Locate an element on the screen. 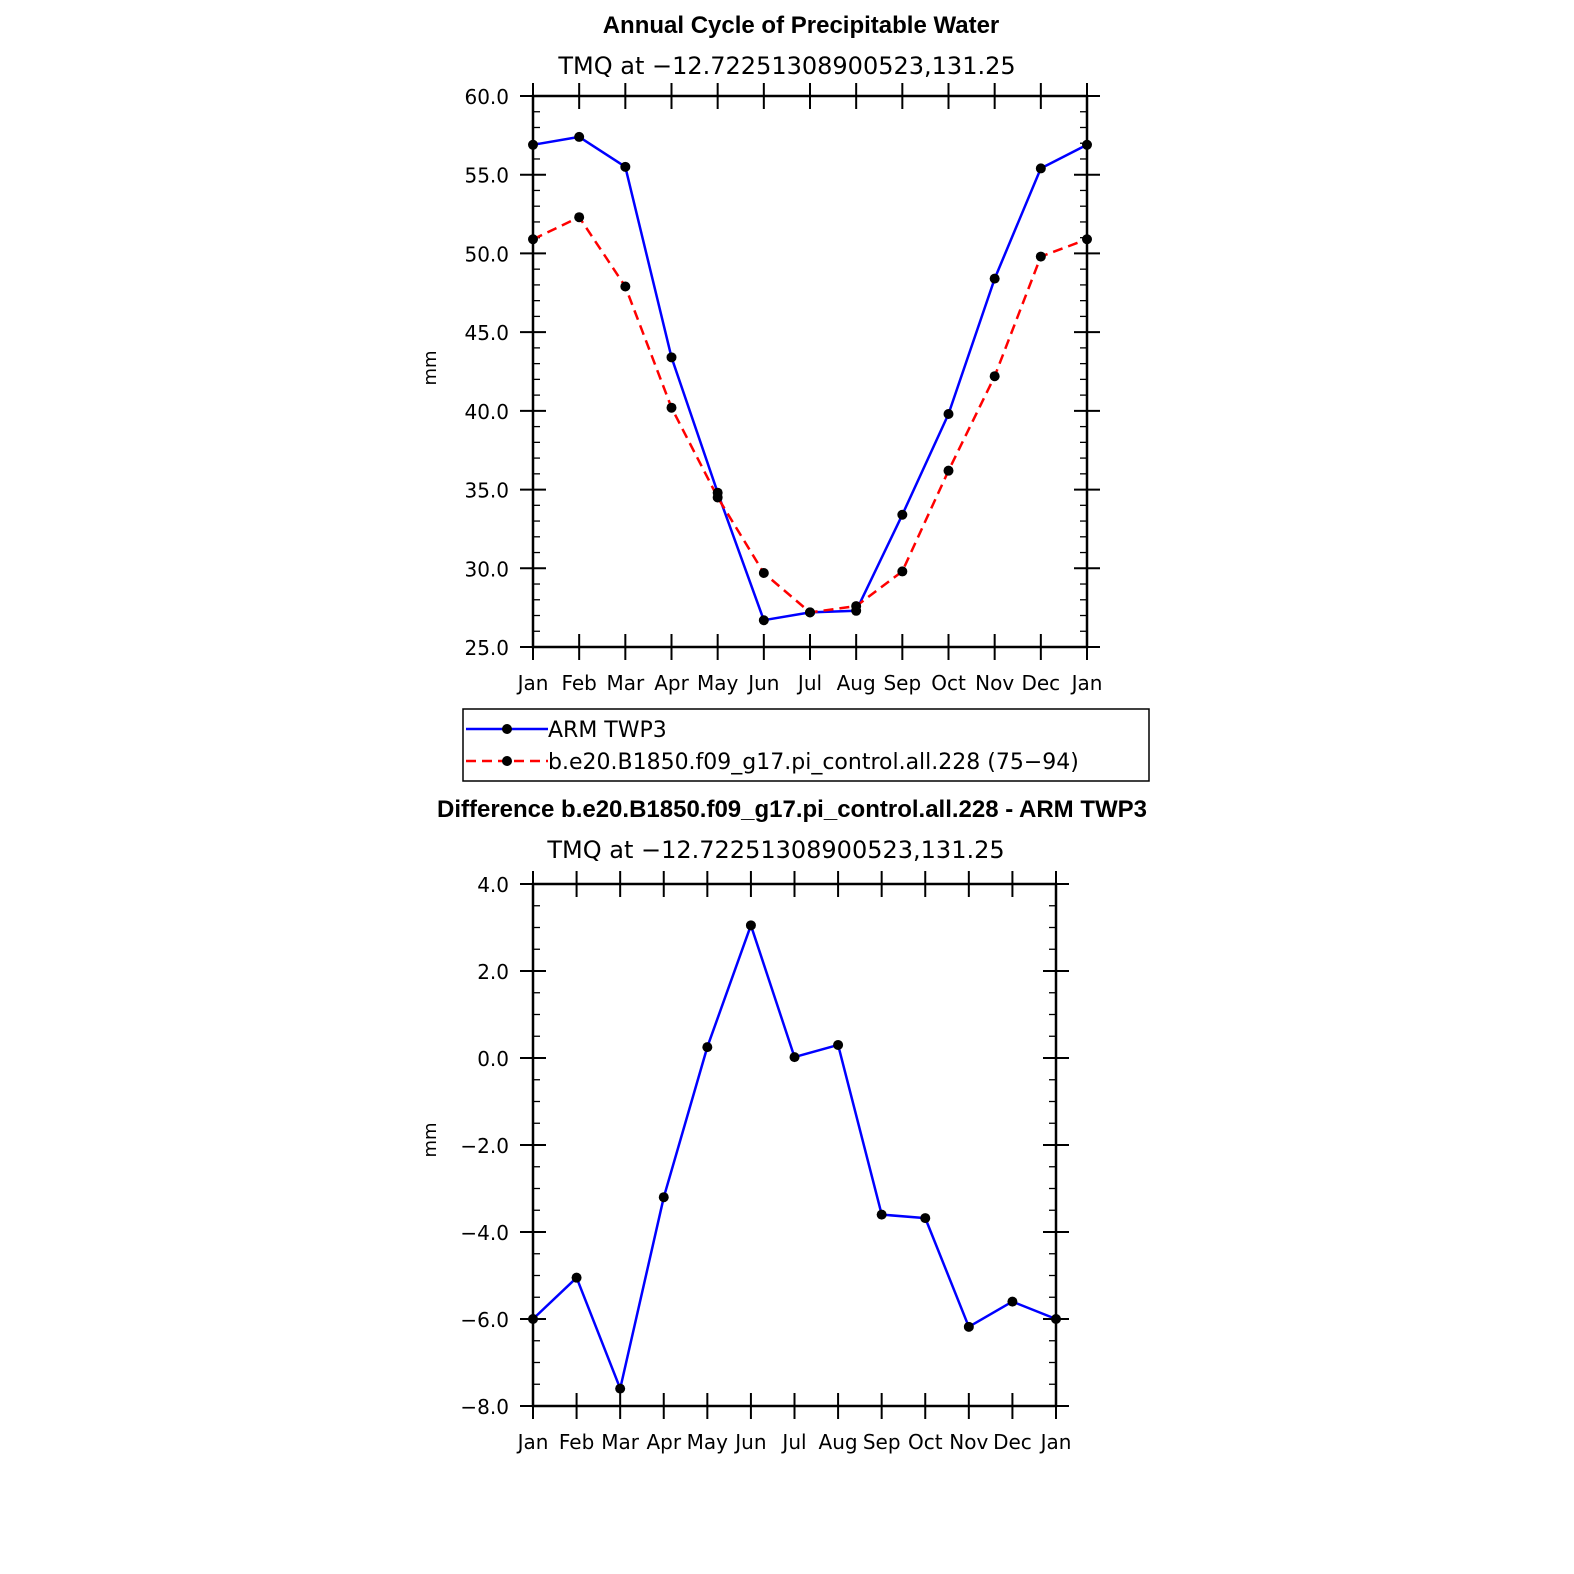  chart1-xtick-label: Nov is located at coordinates (994, 683).